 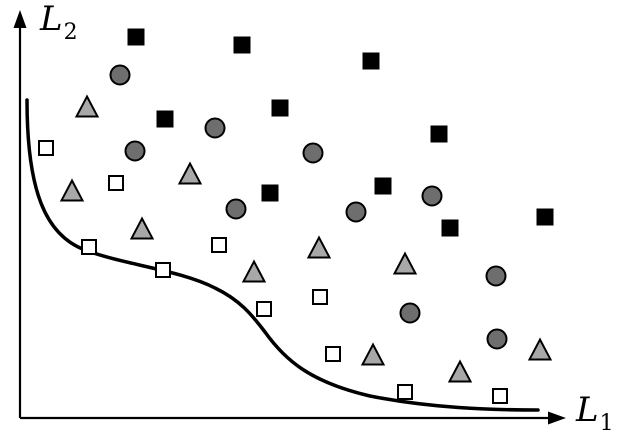 I want to click on y-axis-label-subscript: 2, so click(x=70, y=32).